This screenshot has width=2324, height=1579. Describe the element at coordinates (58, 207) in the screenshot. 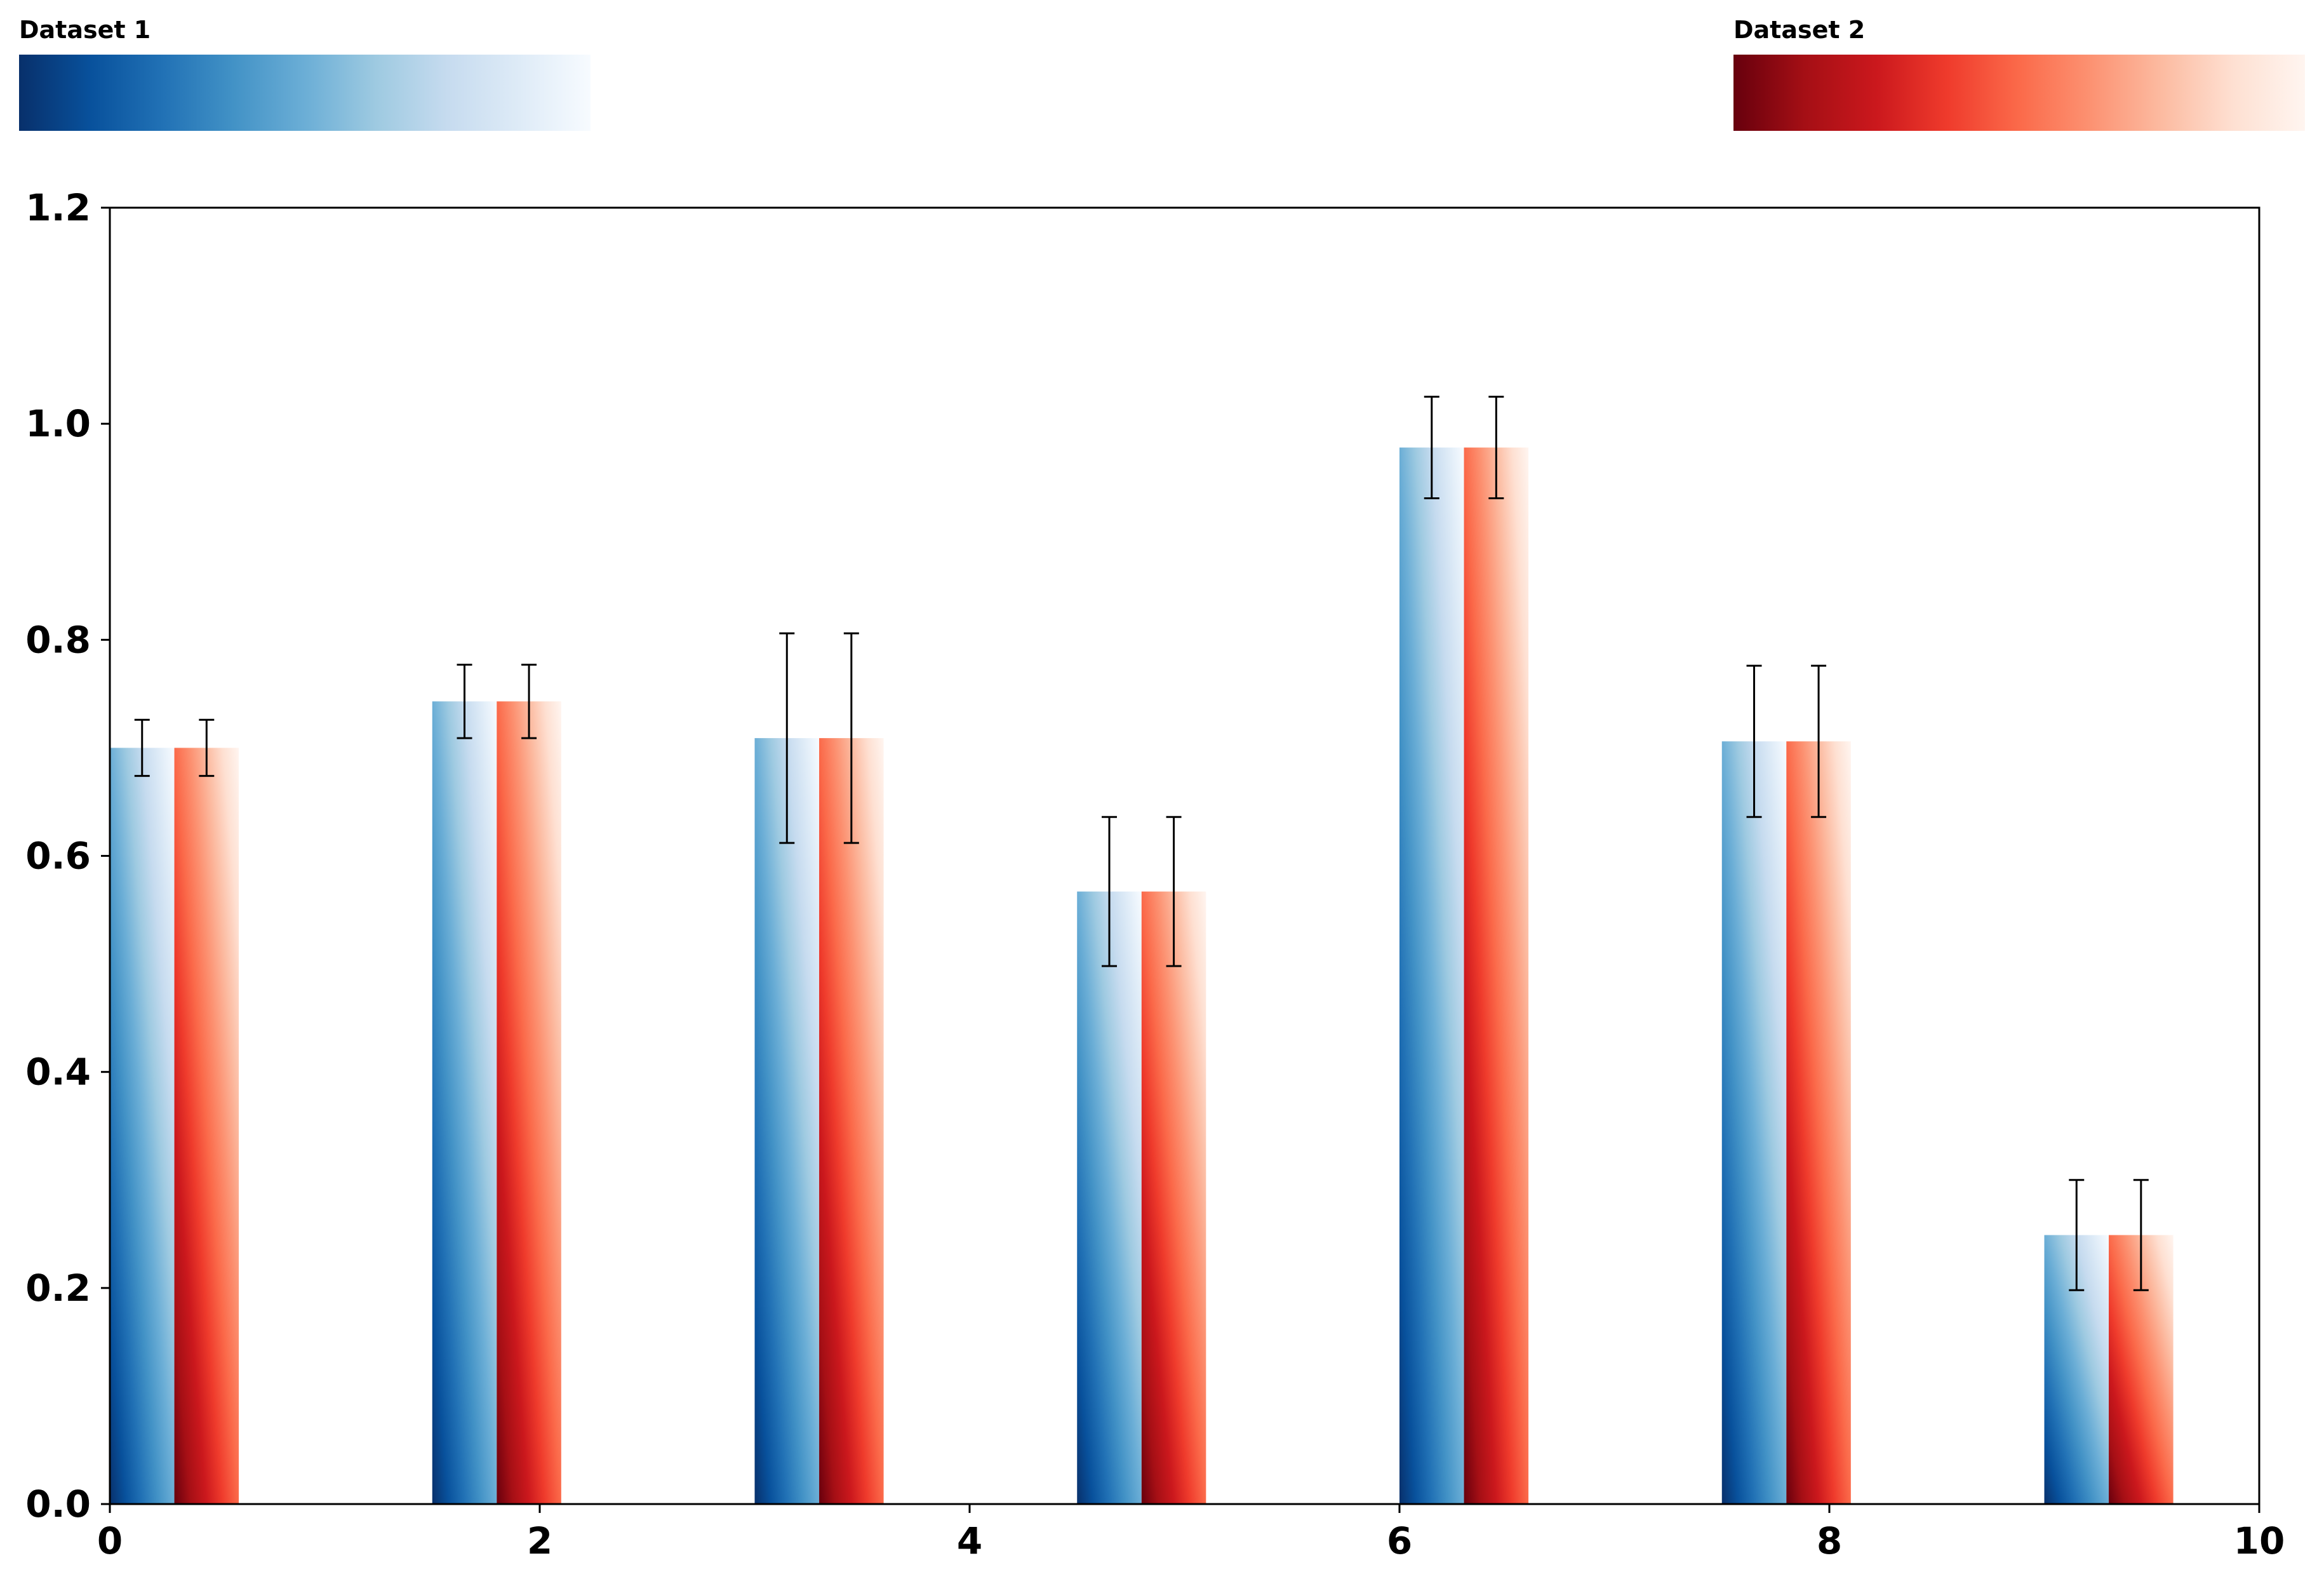

I see `y-tick-label: 1.2` at that location.